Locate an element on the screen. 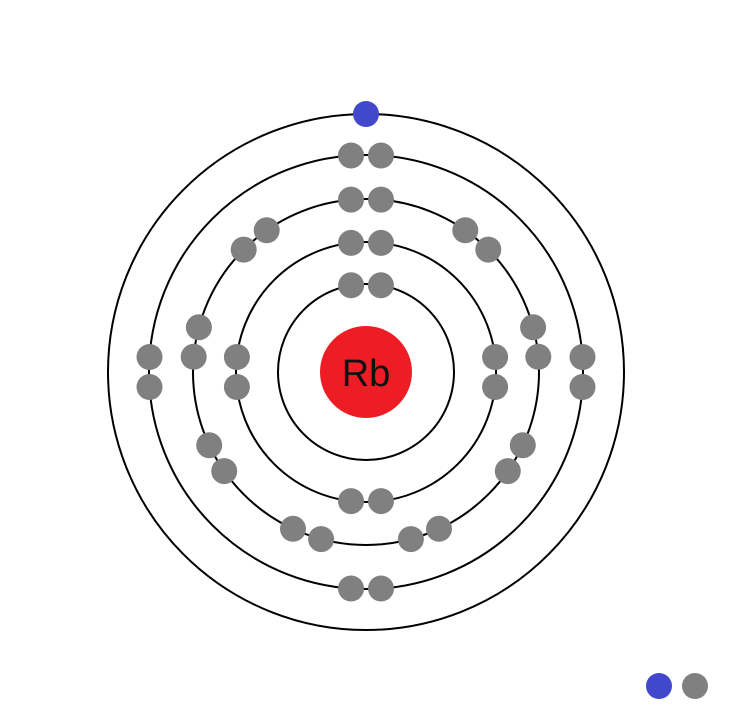  legend is located at coordinates (677, 686).